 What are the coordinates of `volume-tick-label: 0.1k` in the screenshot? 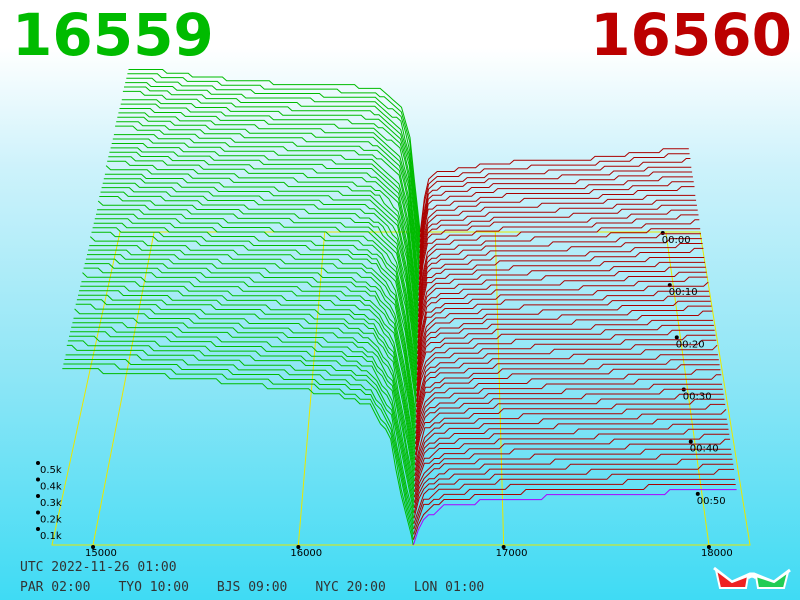 It's located at (51, 536).